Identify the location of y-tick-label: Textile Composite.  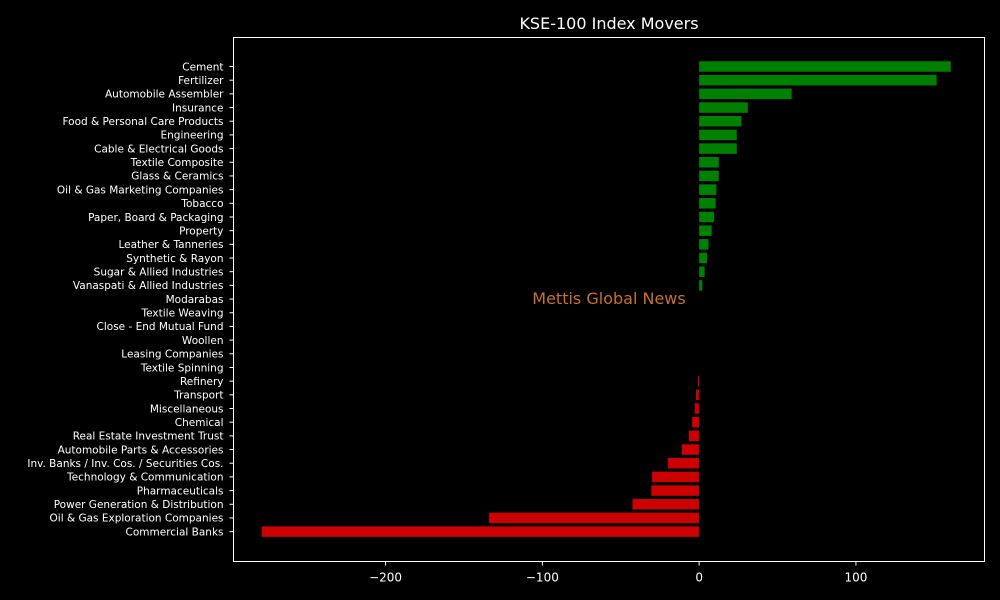
(177, 163).